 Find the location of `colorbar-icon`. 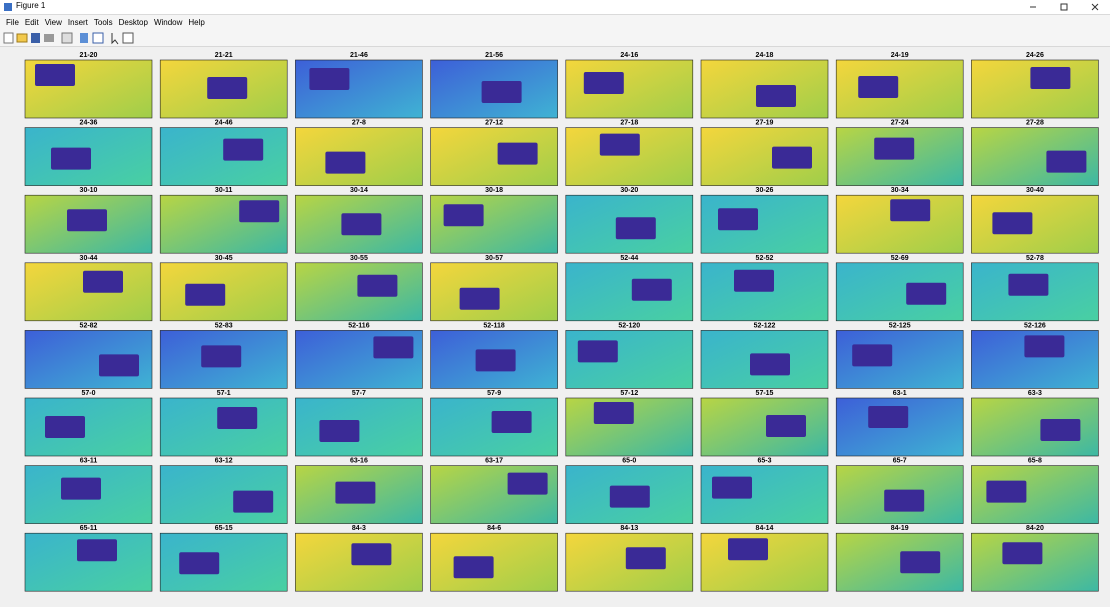

colorbar-icon is located at coordinates (84, 38).